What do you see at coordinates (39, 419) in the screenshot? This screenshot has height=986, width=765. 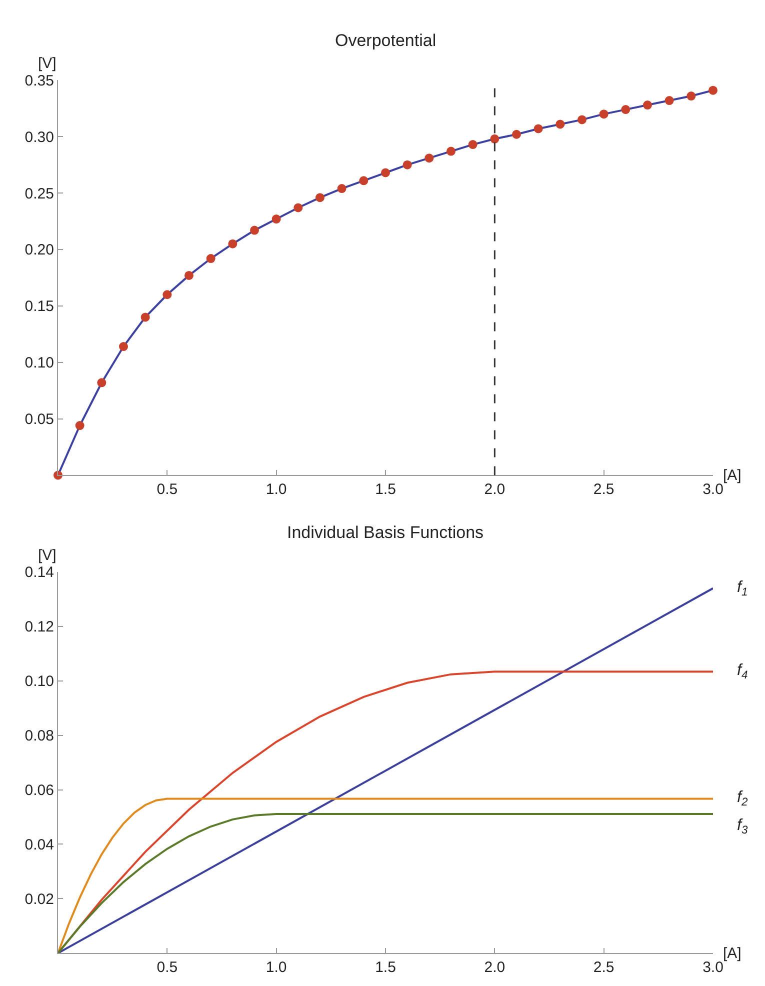 I see `y-tick-label: 0.05` at bounding box center [39, 419].